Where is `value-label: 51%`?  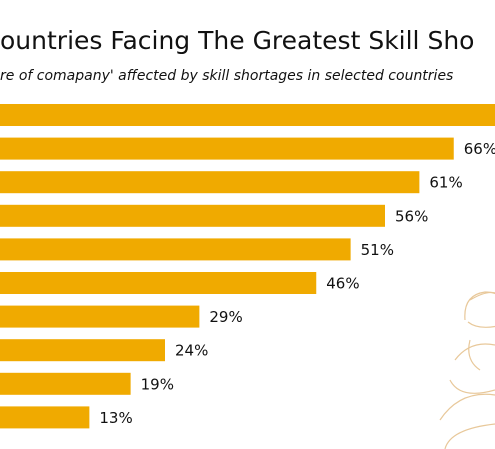 value-label: 51% is located at coordinates (377, 250).